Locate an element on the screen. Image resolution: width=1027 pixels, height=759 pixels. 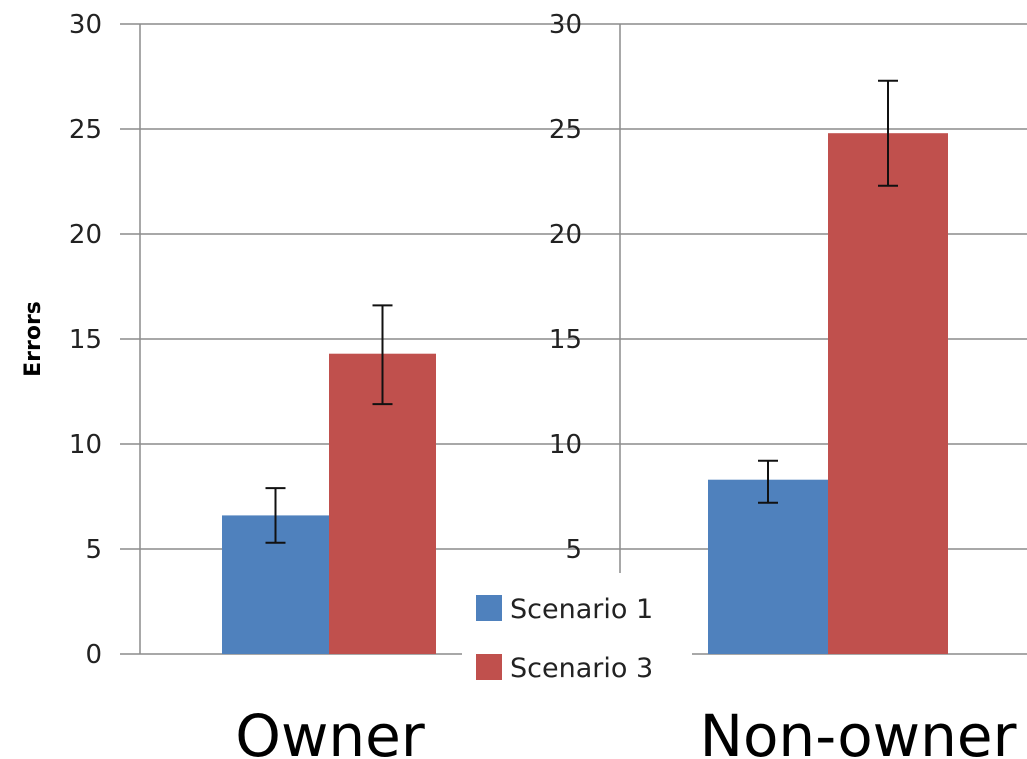
legend: Scenario 1 Scenario 3 is located at coordinates (577, 635).